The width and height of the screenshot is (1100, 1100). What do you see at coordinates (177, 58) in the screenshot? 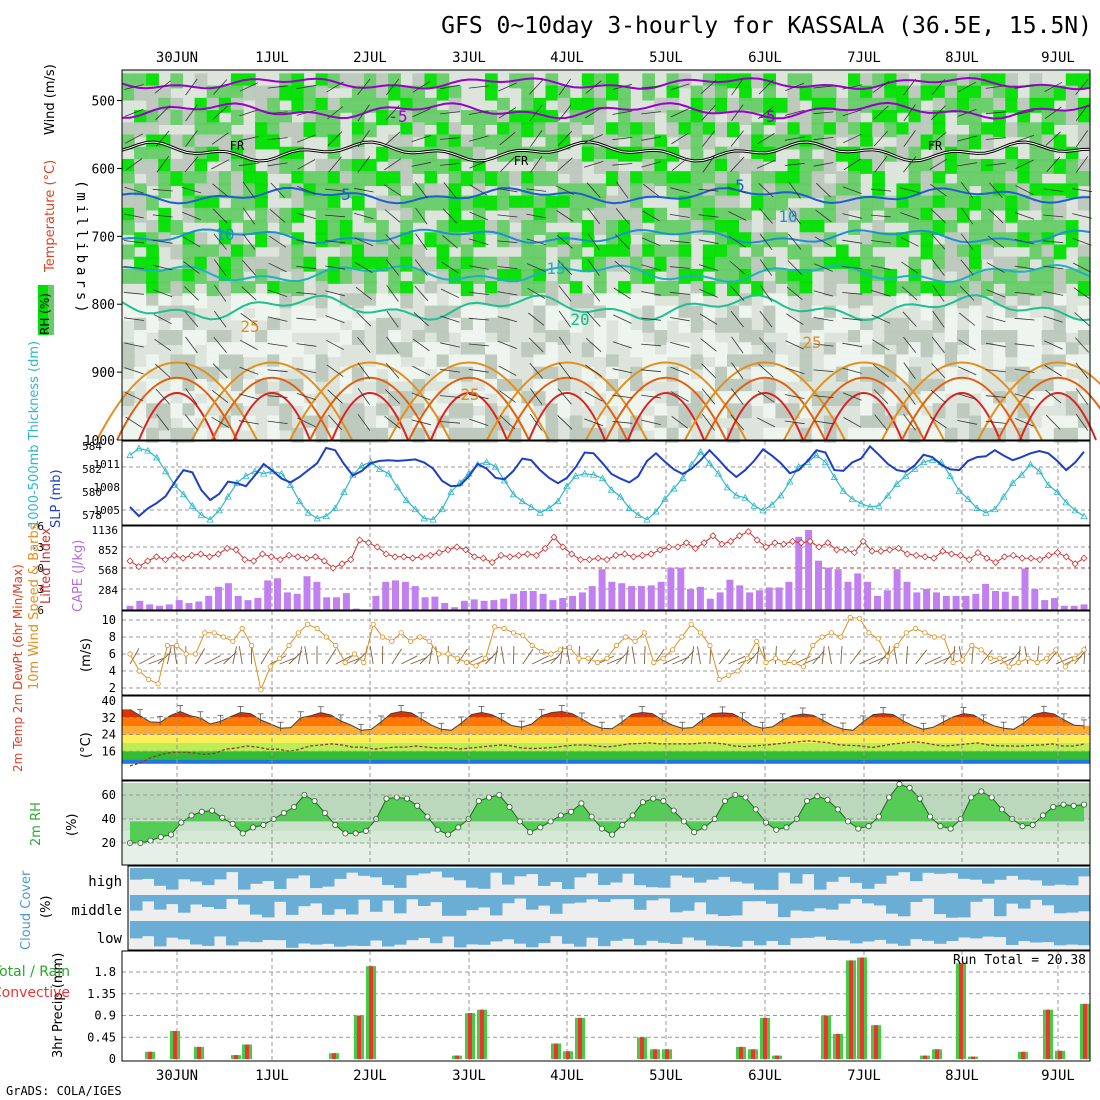
I see `date-label: 30JUN` at bounding box center [177, 58].